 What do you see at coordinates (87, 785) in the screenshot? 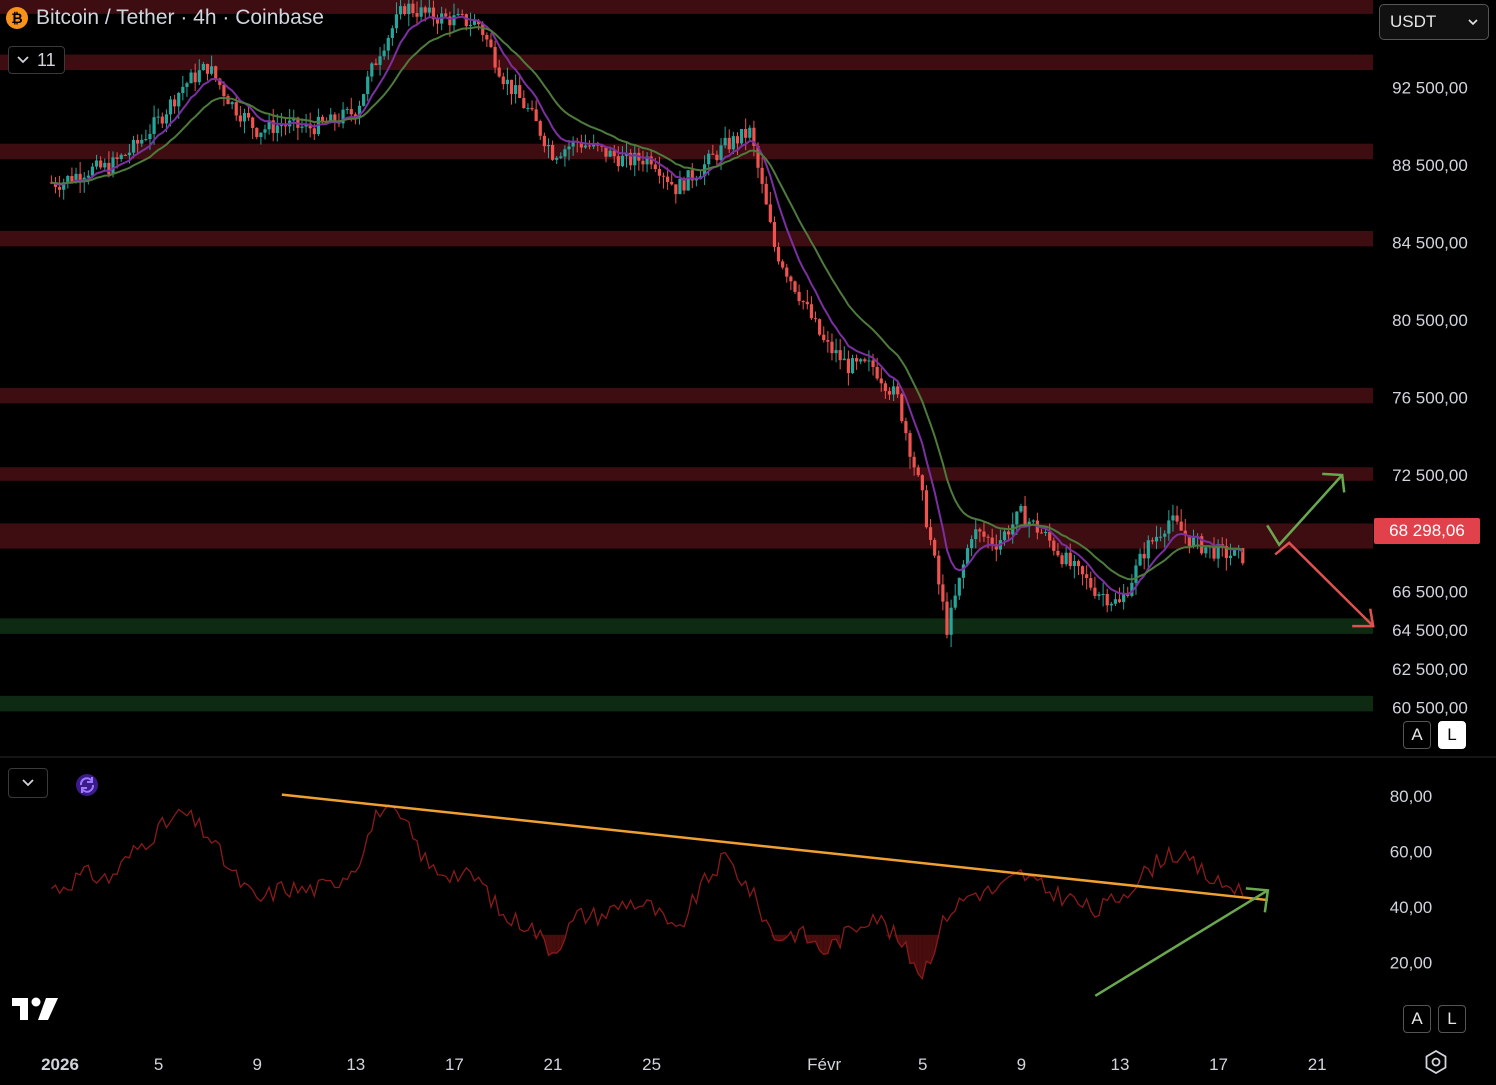
I see `sync-icon` at bounding box center [87, 785].